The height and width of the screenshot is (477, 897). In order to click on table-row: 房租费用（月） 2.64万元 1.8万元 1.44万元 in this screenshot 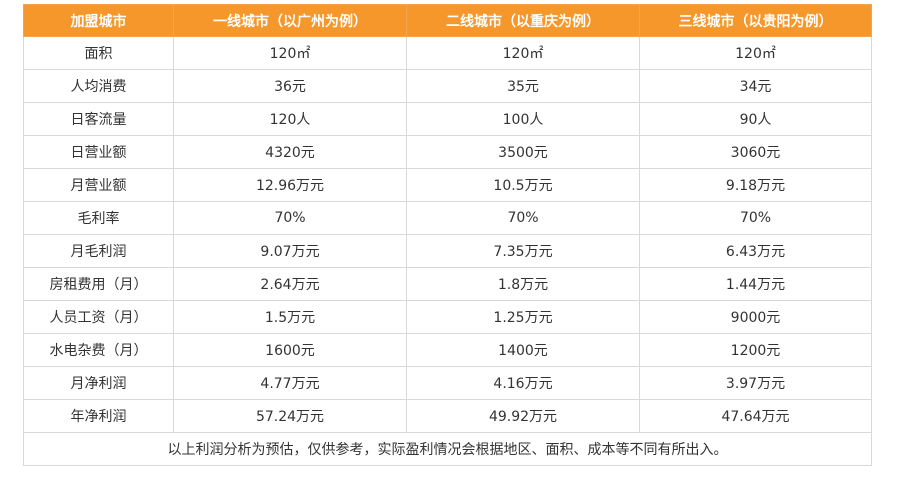, I will do `click(447, 284)`.